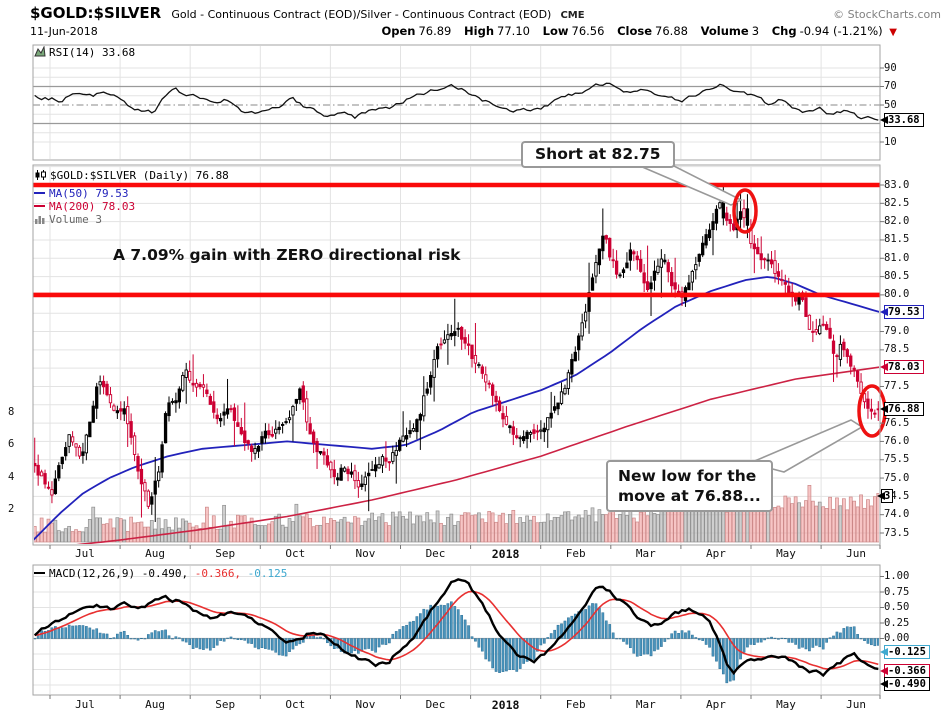 The width and height of the screenshot is (949, 719). What do you see at coordinates (479, 31) in the screenshot?
I see `high-label: High` at bounding box center [479, 31].